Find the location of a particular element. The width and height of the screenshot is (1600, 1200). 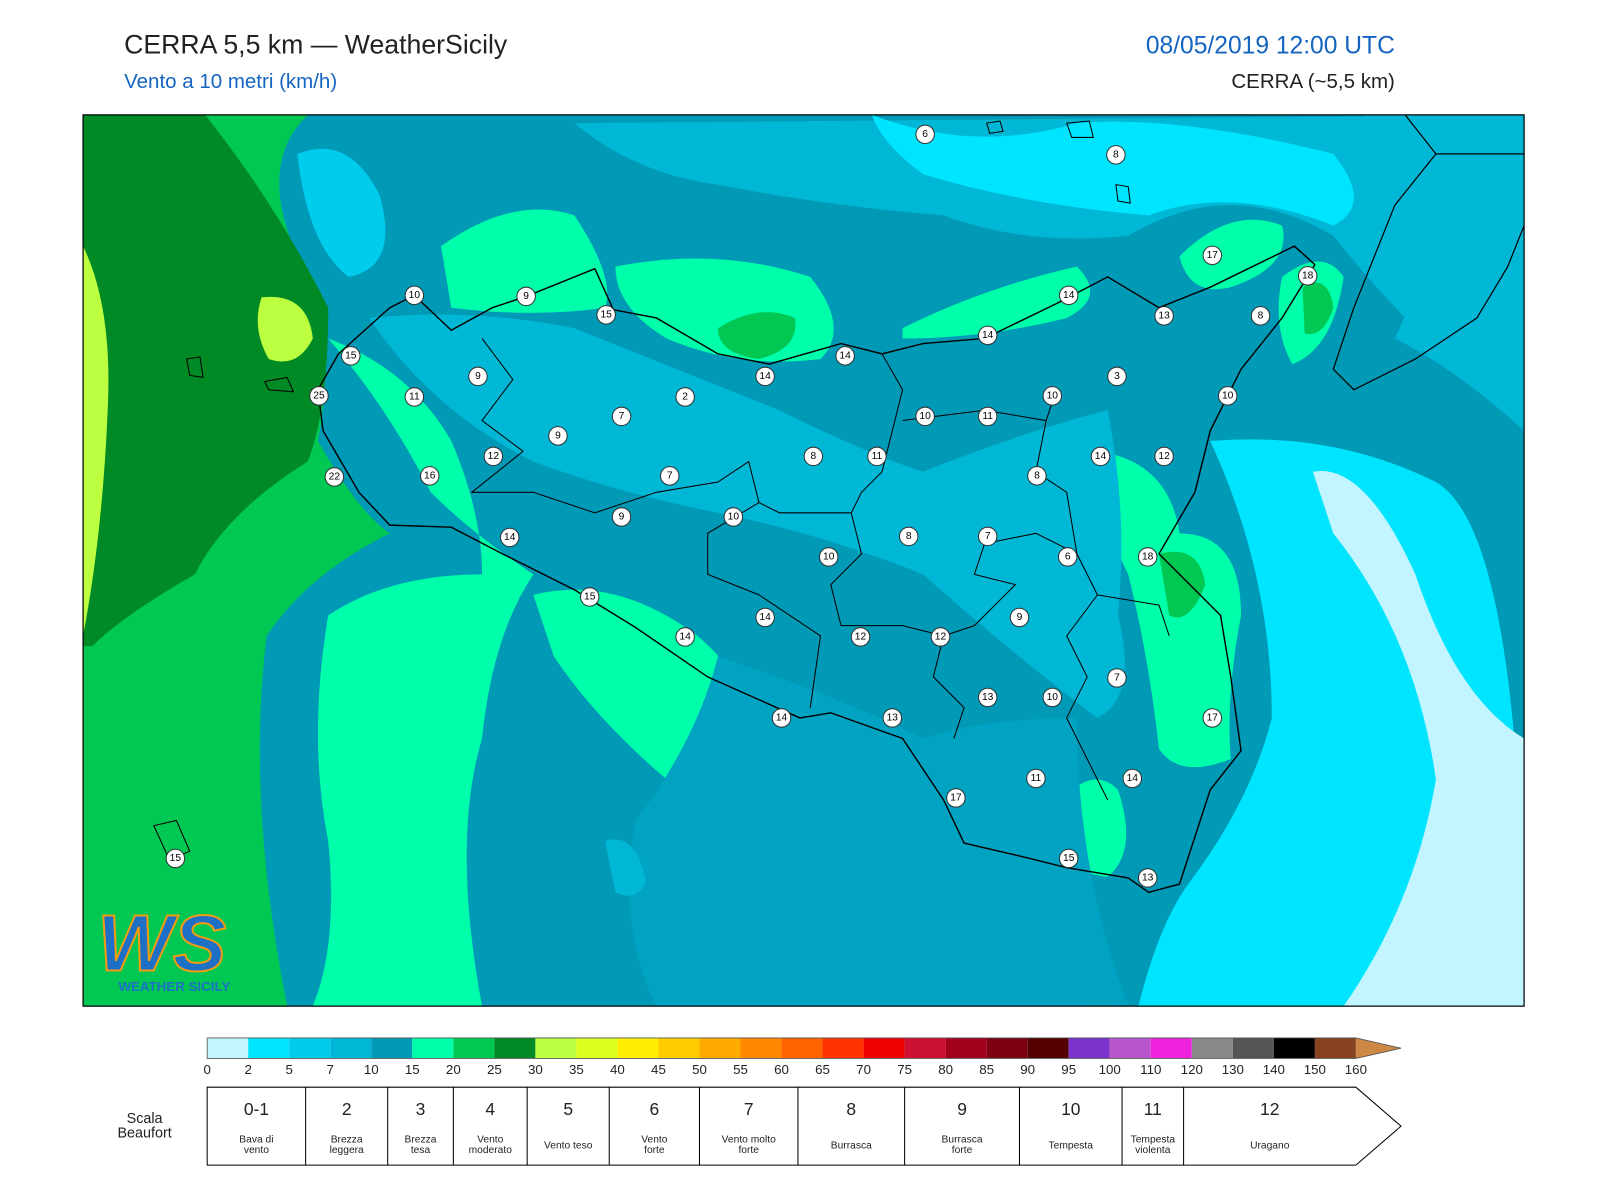

field-cyan is located at coordinates (341, 212).